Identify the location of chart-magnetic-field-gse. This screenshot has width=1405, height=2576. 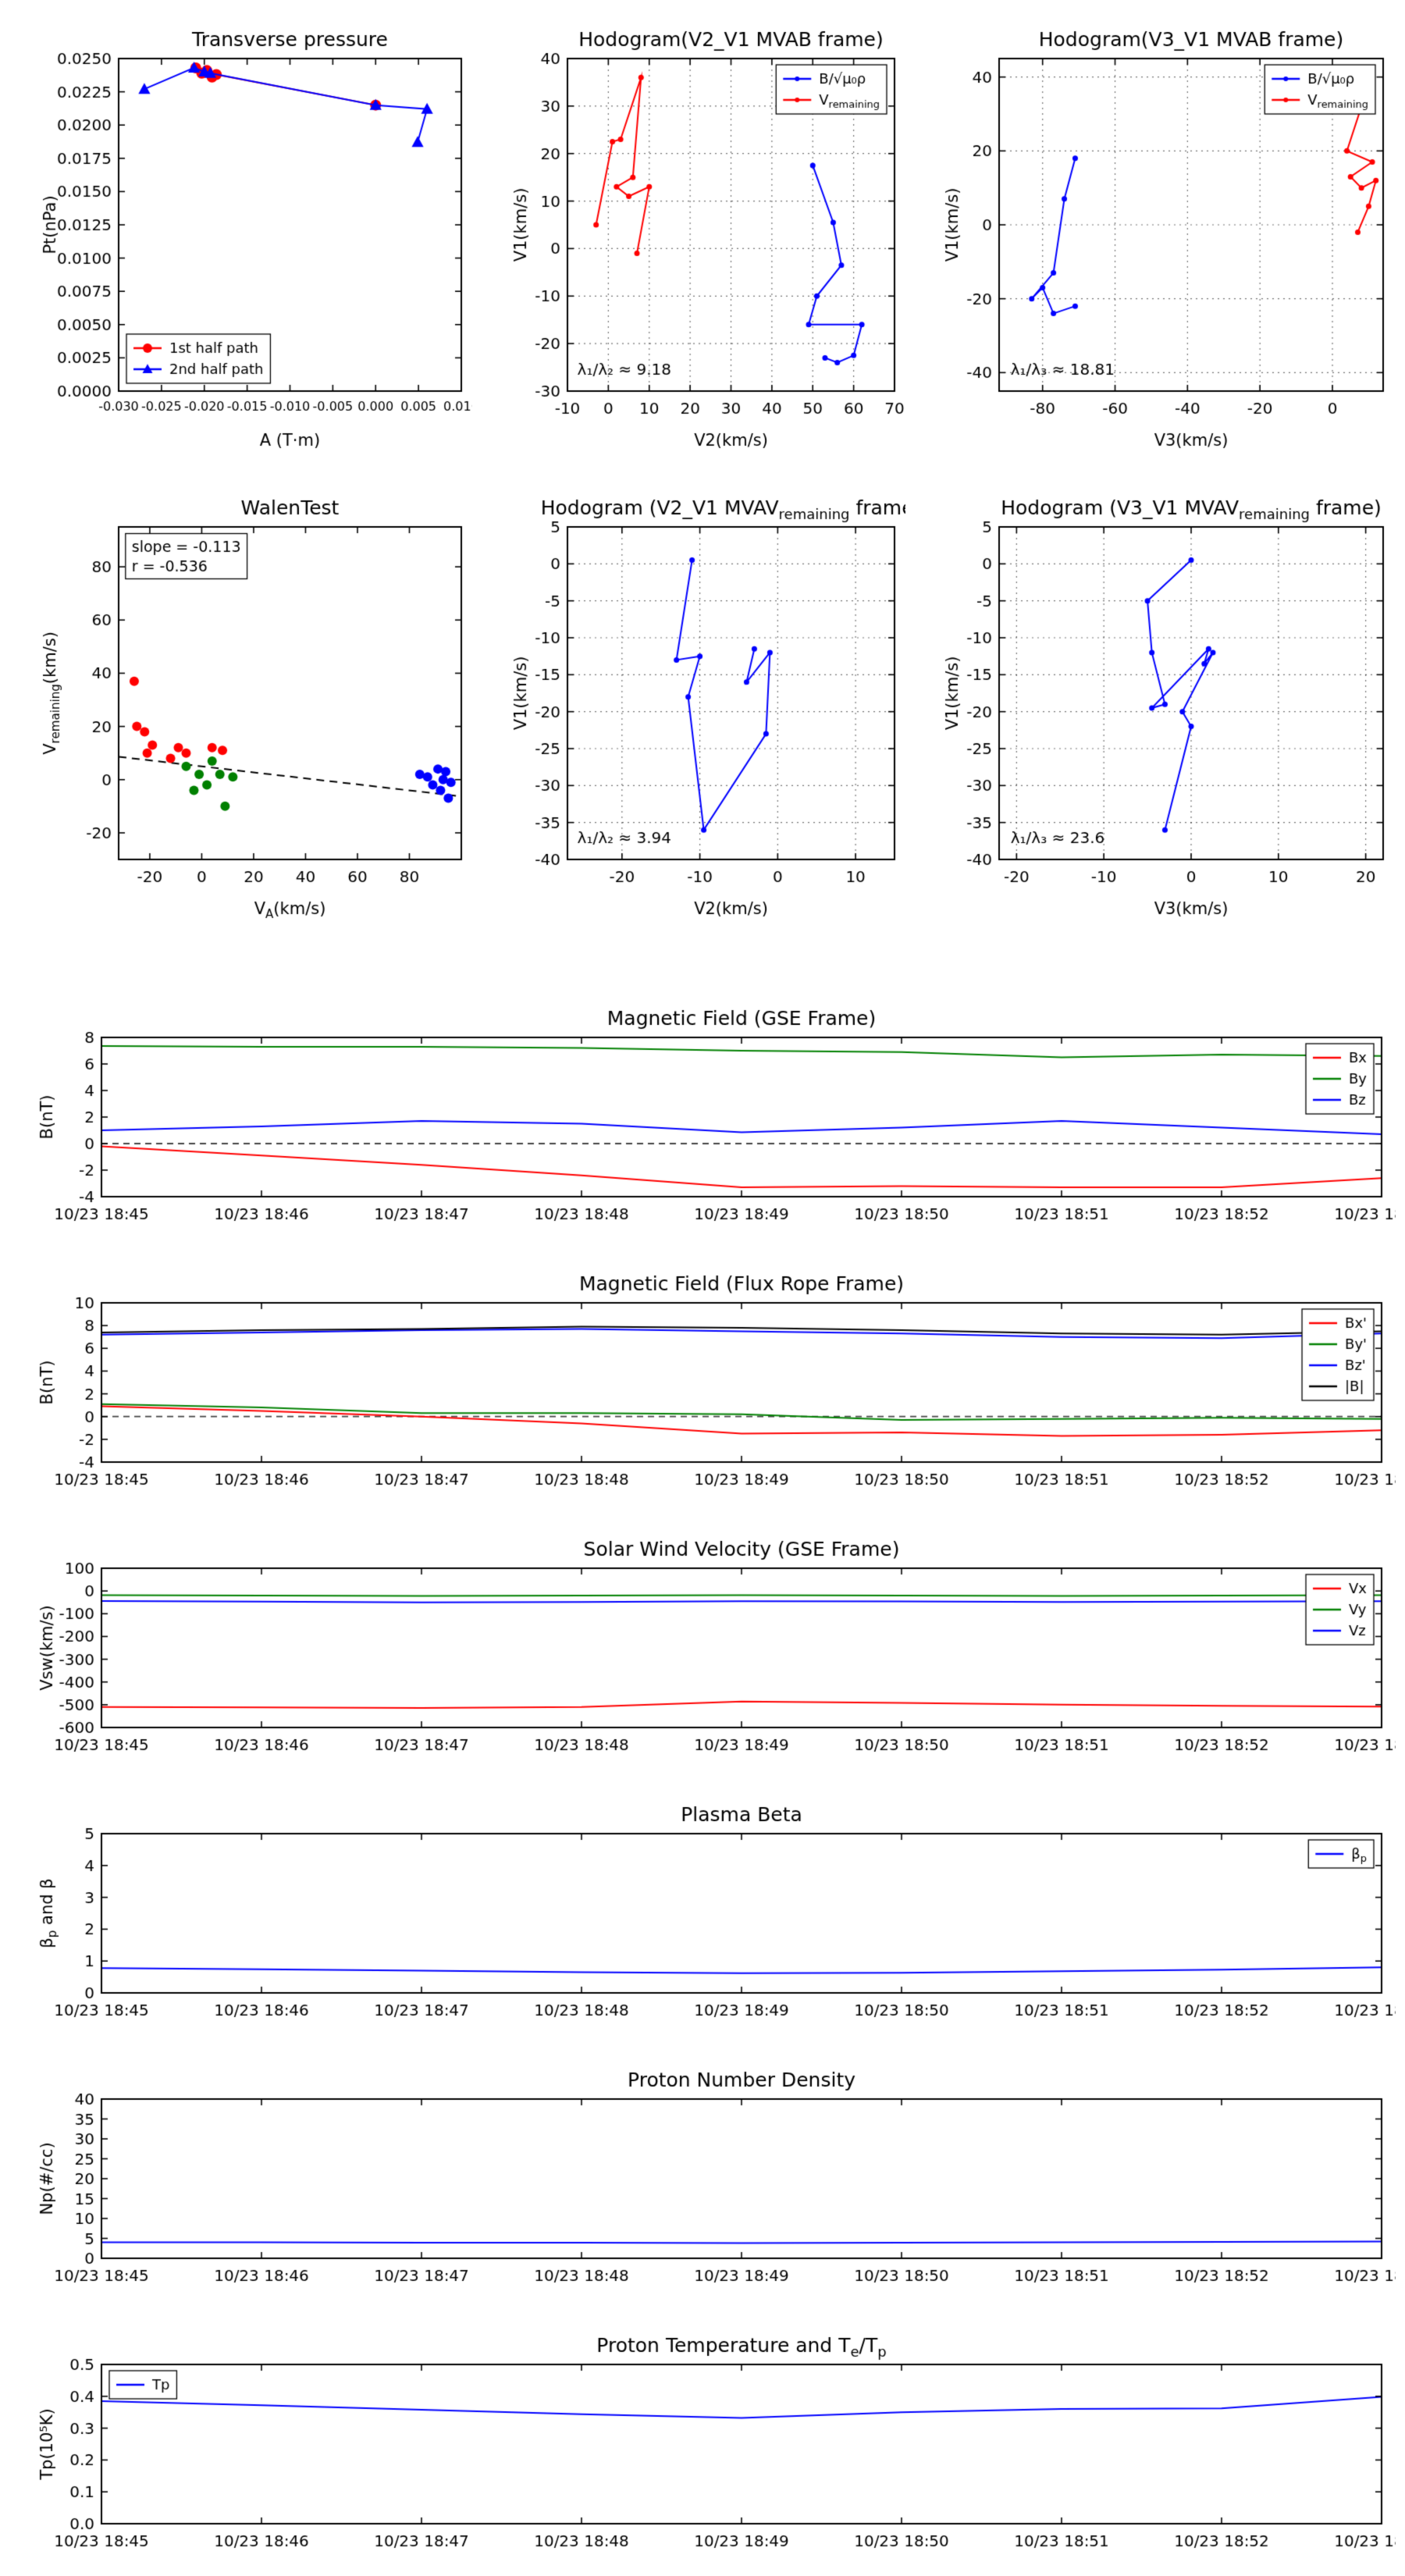
(714, 1120).